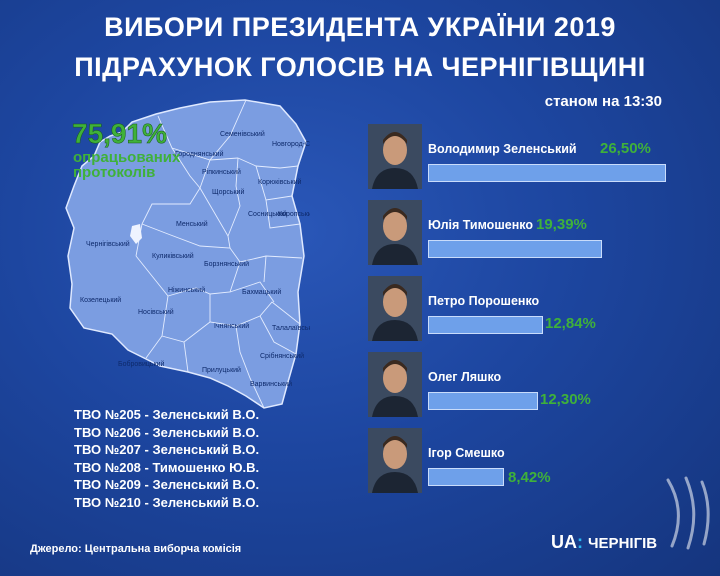 This screenshot has width=720, height=576. I want to click on logo-ua: UA, so click(564, 542).